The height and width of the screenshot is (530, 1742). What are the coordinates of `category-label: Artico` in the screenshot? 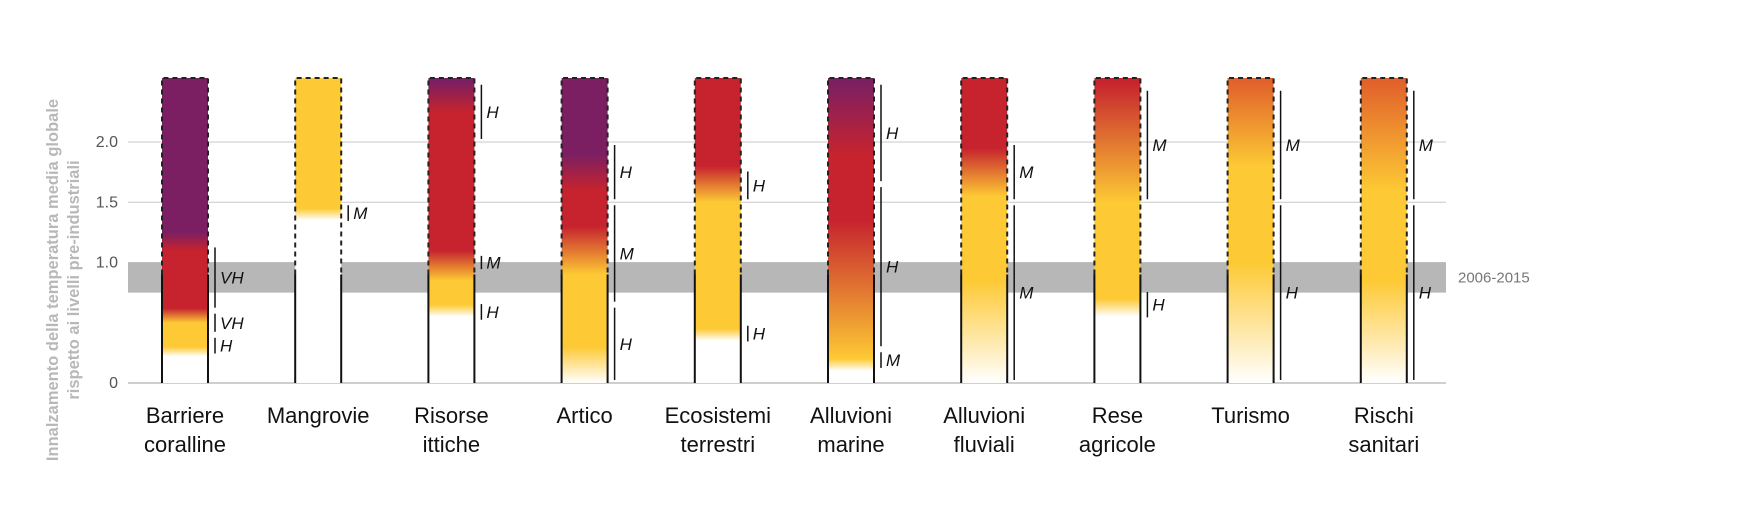 It's located at (584, 415).